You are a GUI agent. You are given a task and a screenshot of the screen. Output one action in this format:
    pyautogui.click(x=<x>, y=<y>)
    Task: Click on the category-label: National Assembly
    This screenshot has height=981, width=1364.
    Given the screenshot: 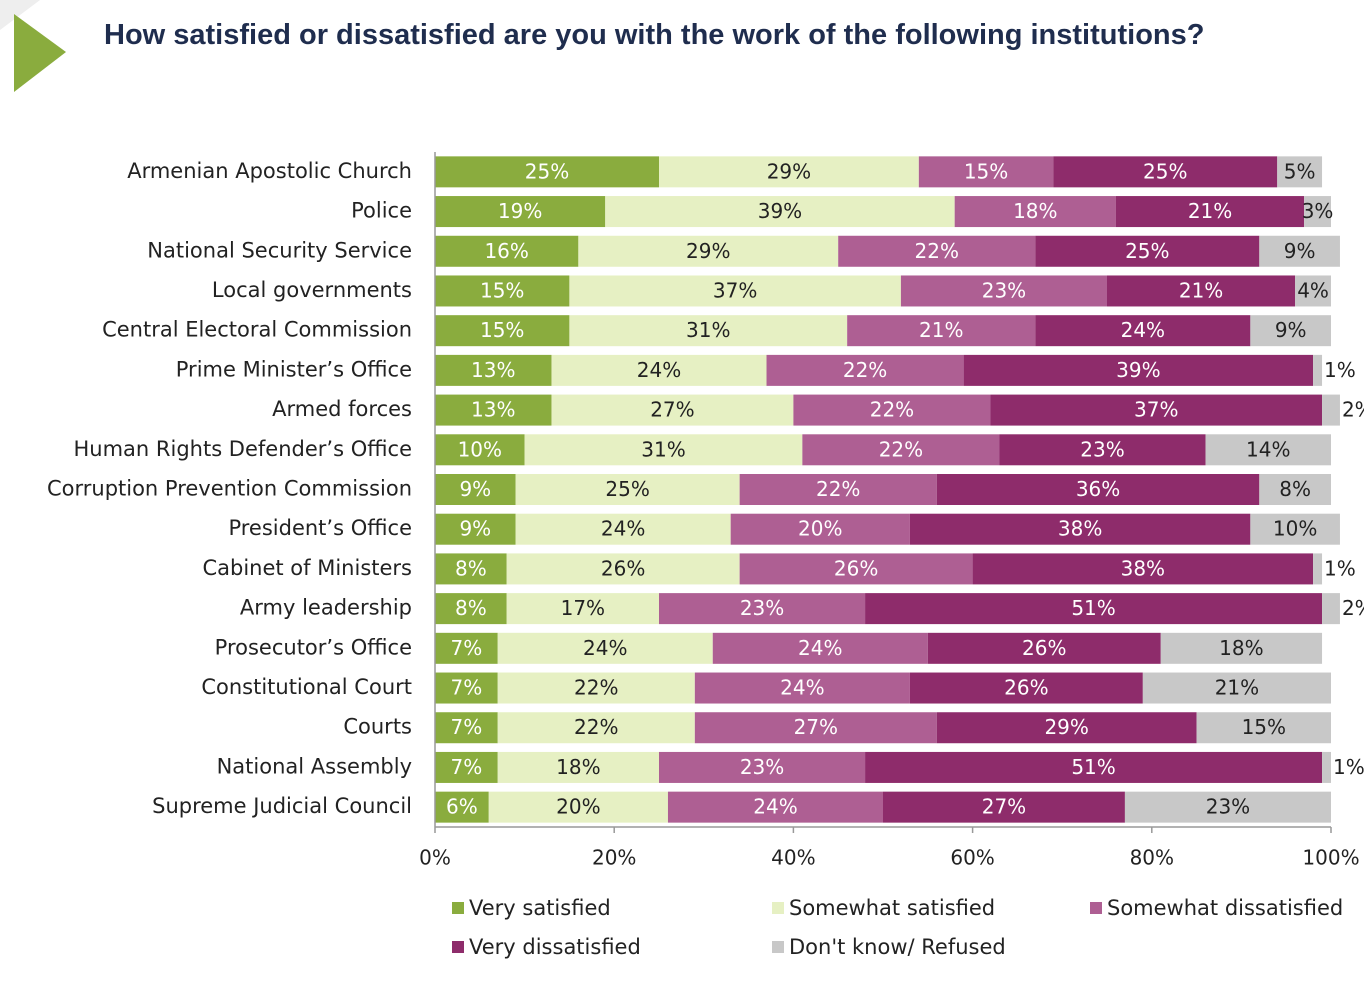 What is the action you would take?
    pyautogui.click(x=314, y=766)
    